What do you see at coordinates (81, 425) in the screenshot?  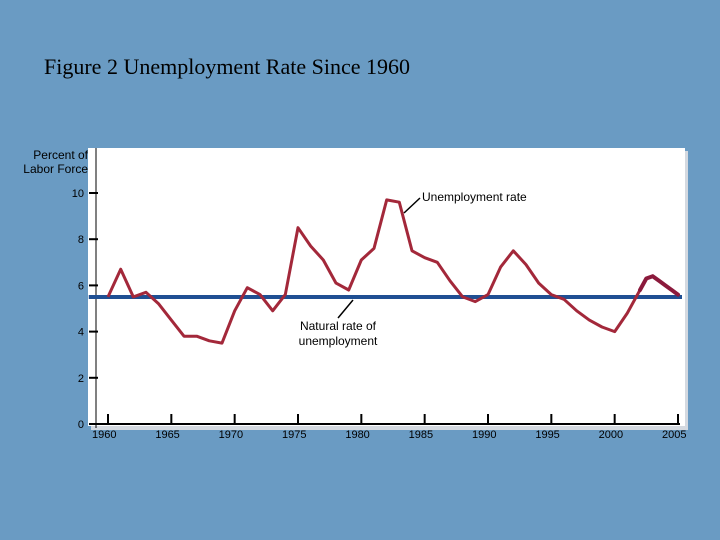 I see `y-tick-label-0: 0` at bounding box center [81, 425].